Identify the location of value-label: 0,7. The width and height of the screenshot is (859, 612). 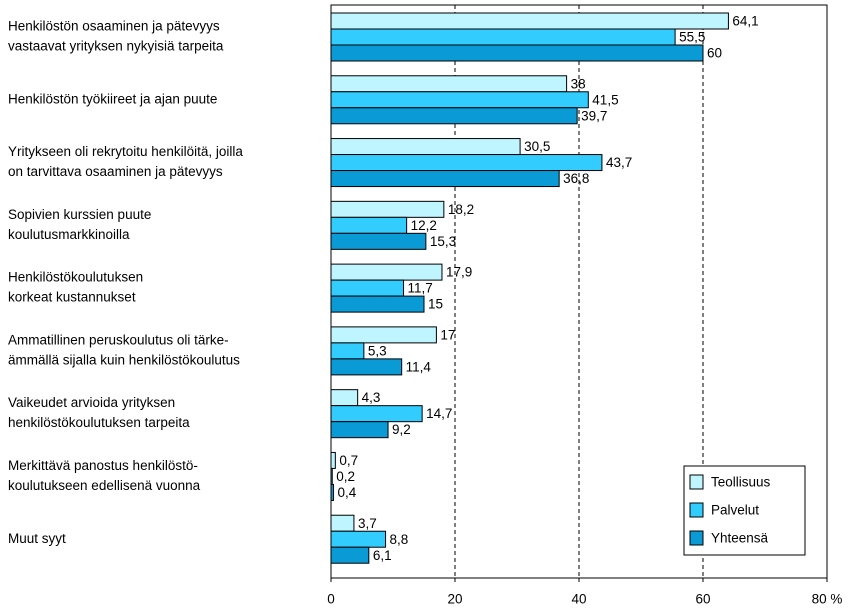
(348, 460).